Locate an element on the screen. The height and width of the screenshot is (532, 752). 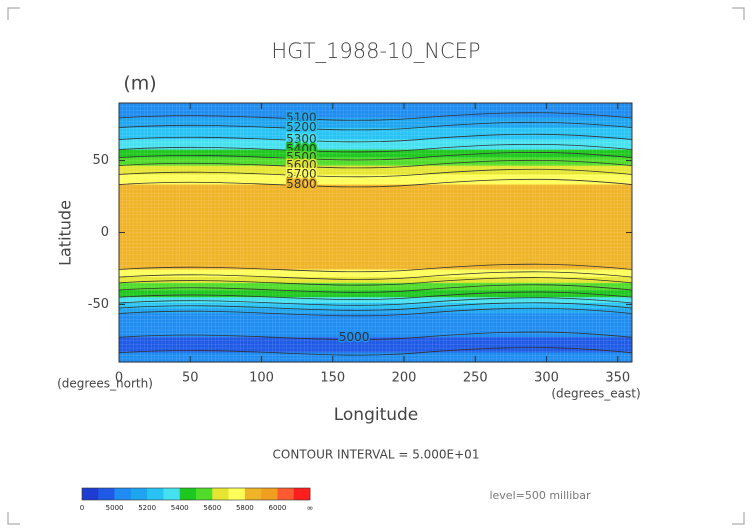
x-units: (degrees_east) is located at coordinates (595, 394).